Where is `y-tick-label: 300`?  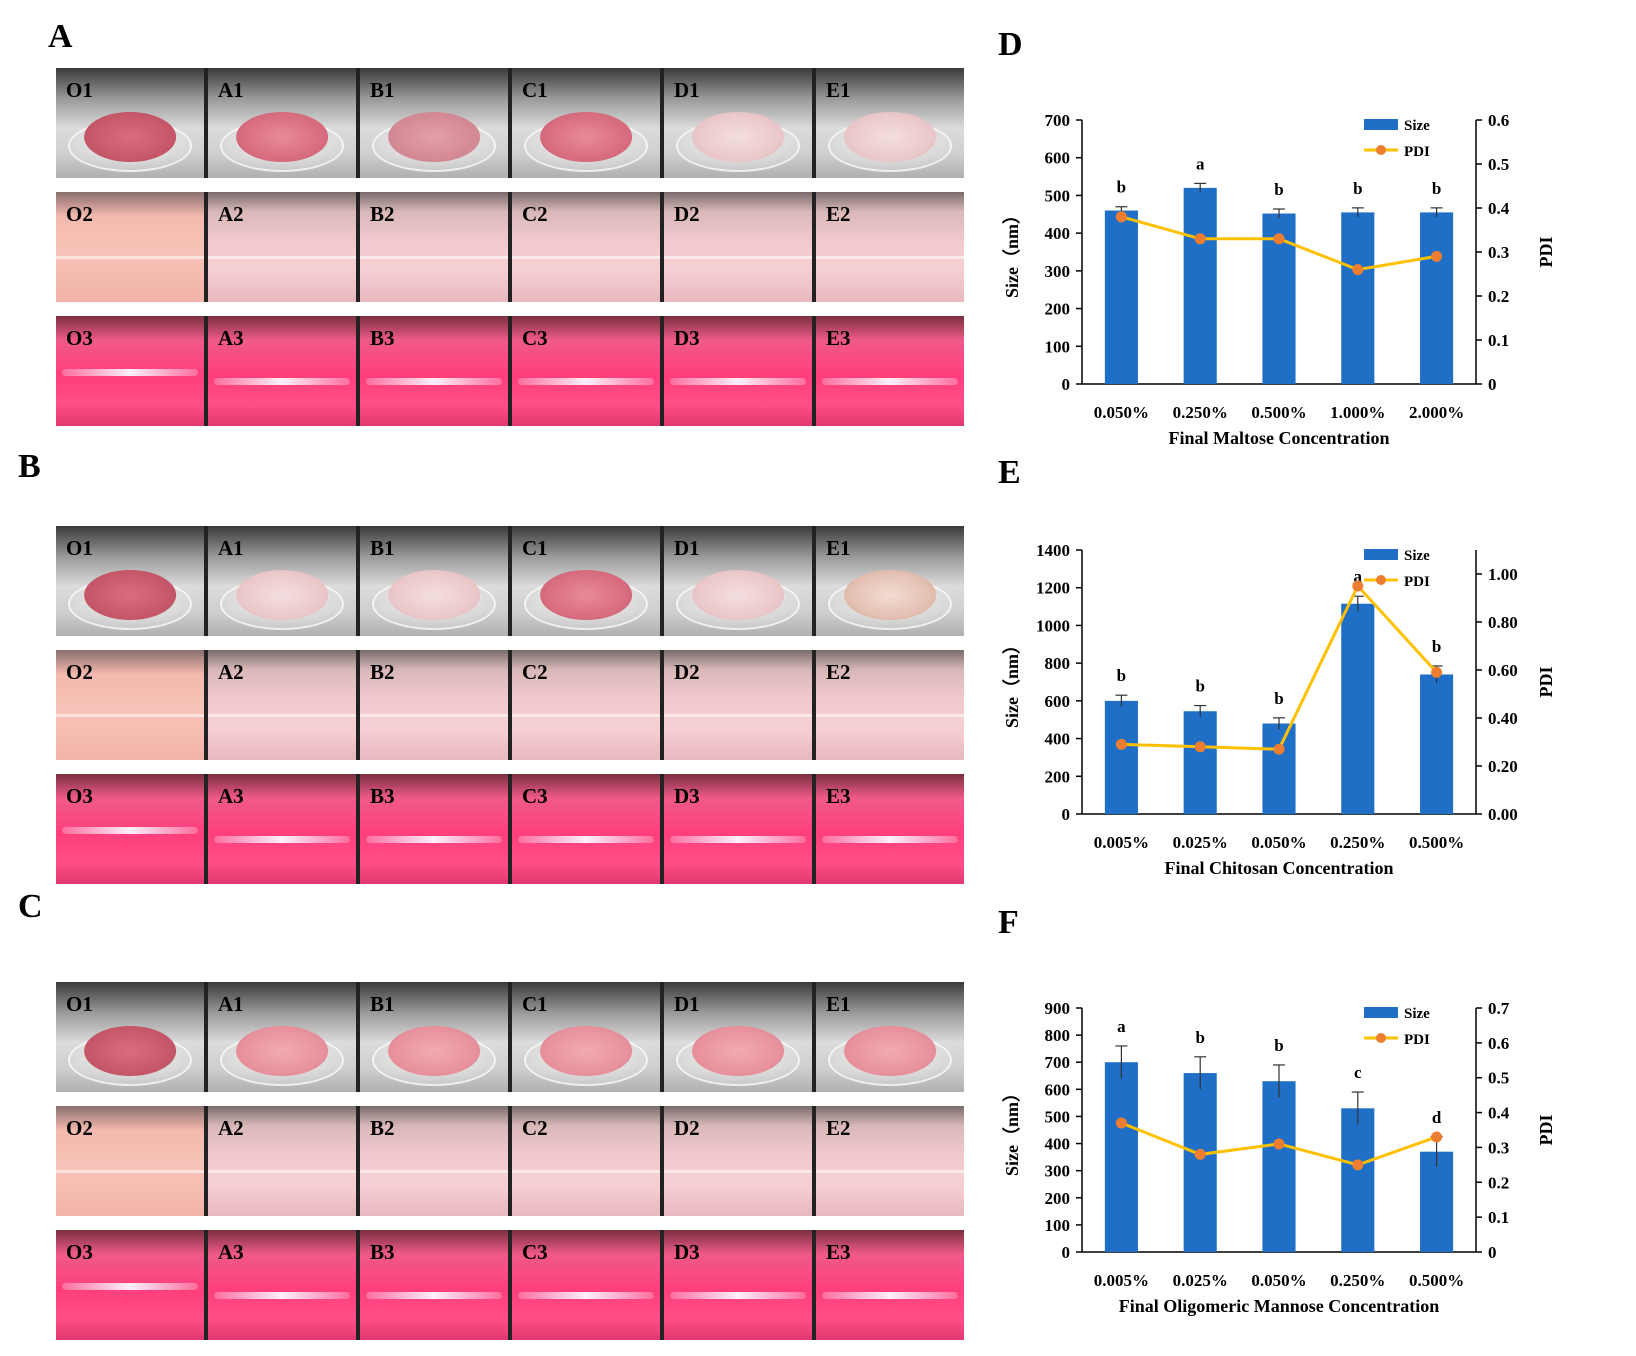 y-tick-label: 300 is located at coordinates (1058, 1171).